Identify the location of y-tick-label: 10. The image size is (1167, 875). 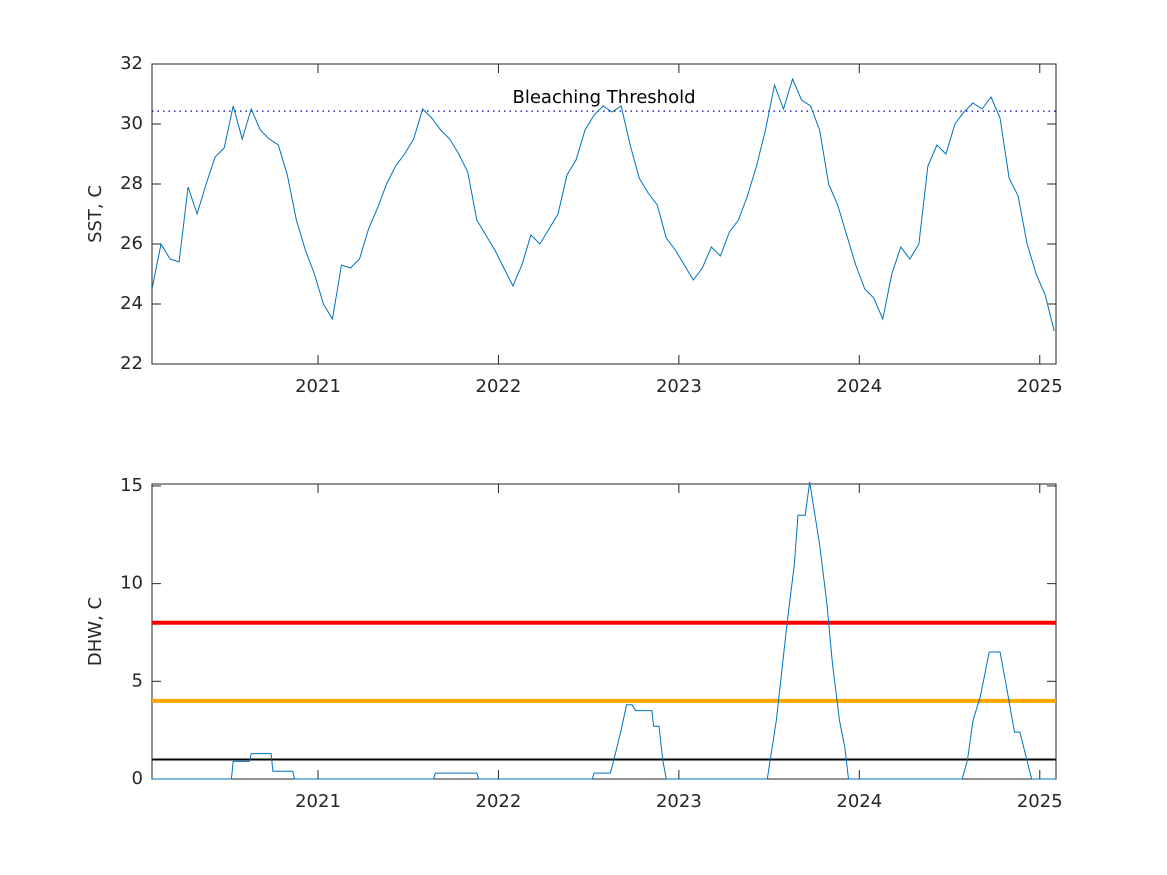
(131, 583).